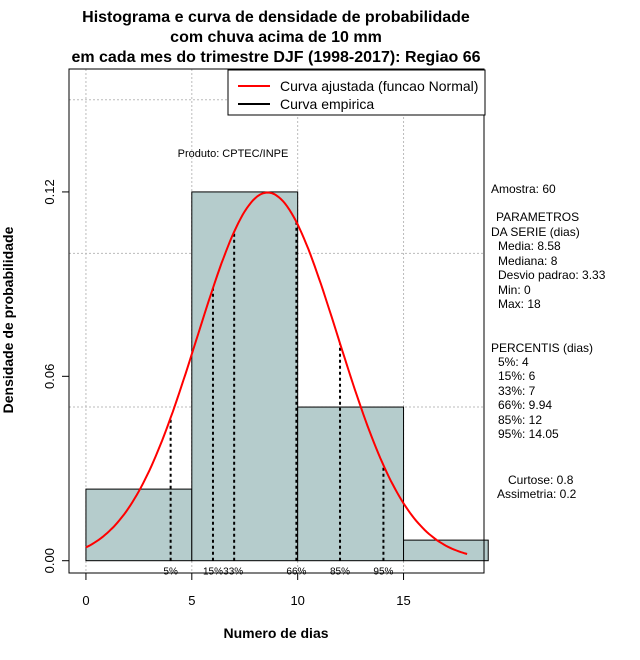 This screenshot has width=640, height=660. I want to click on legend-label-normal: Curva ajustada (funcao Normal), so click(379, 86).